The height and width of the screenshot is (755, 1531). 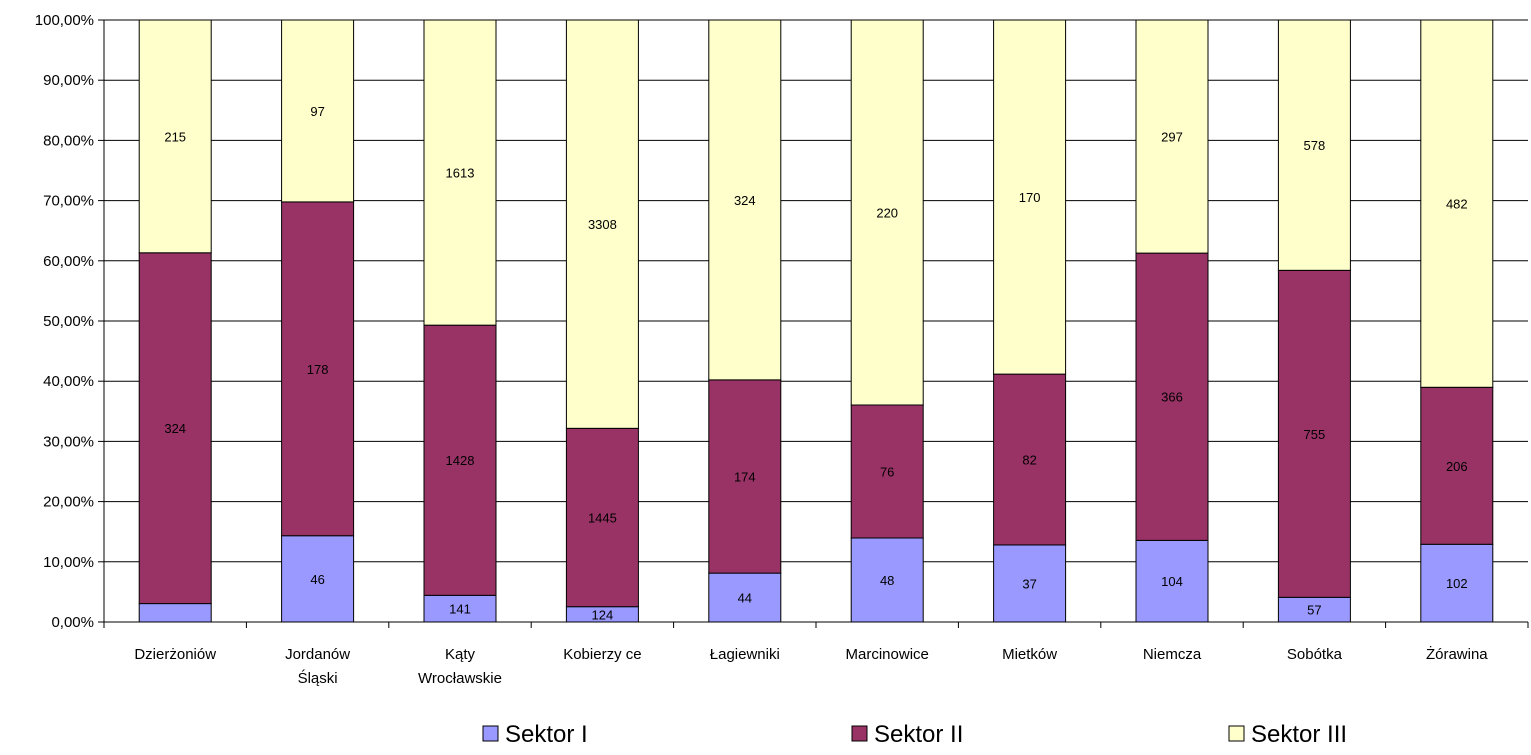 I want to click on y-tick-label: 70,00%, so click(x=68, y=201).